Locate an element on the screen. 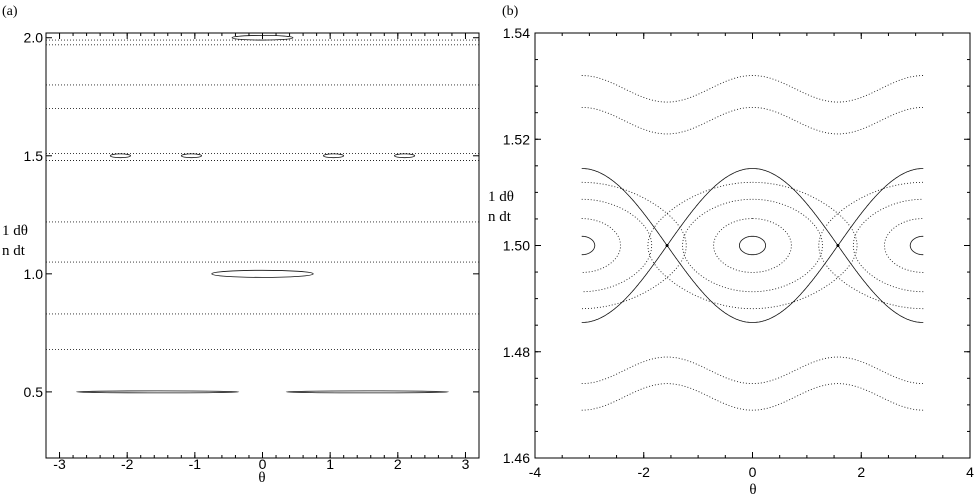 The height and width of the screenshot is (502, 980). panel-a-ytick-label: 2.0 is located at coordinates (34, 38).